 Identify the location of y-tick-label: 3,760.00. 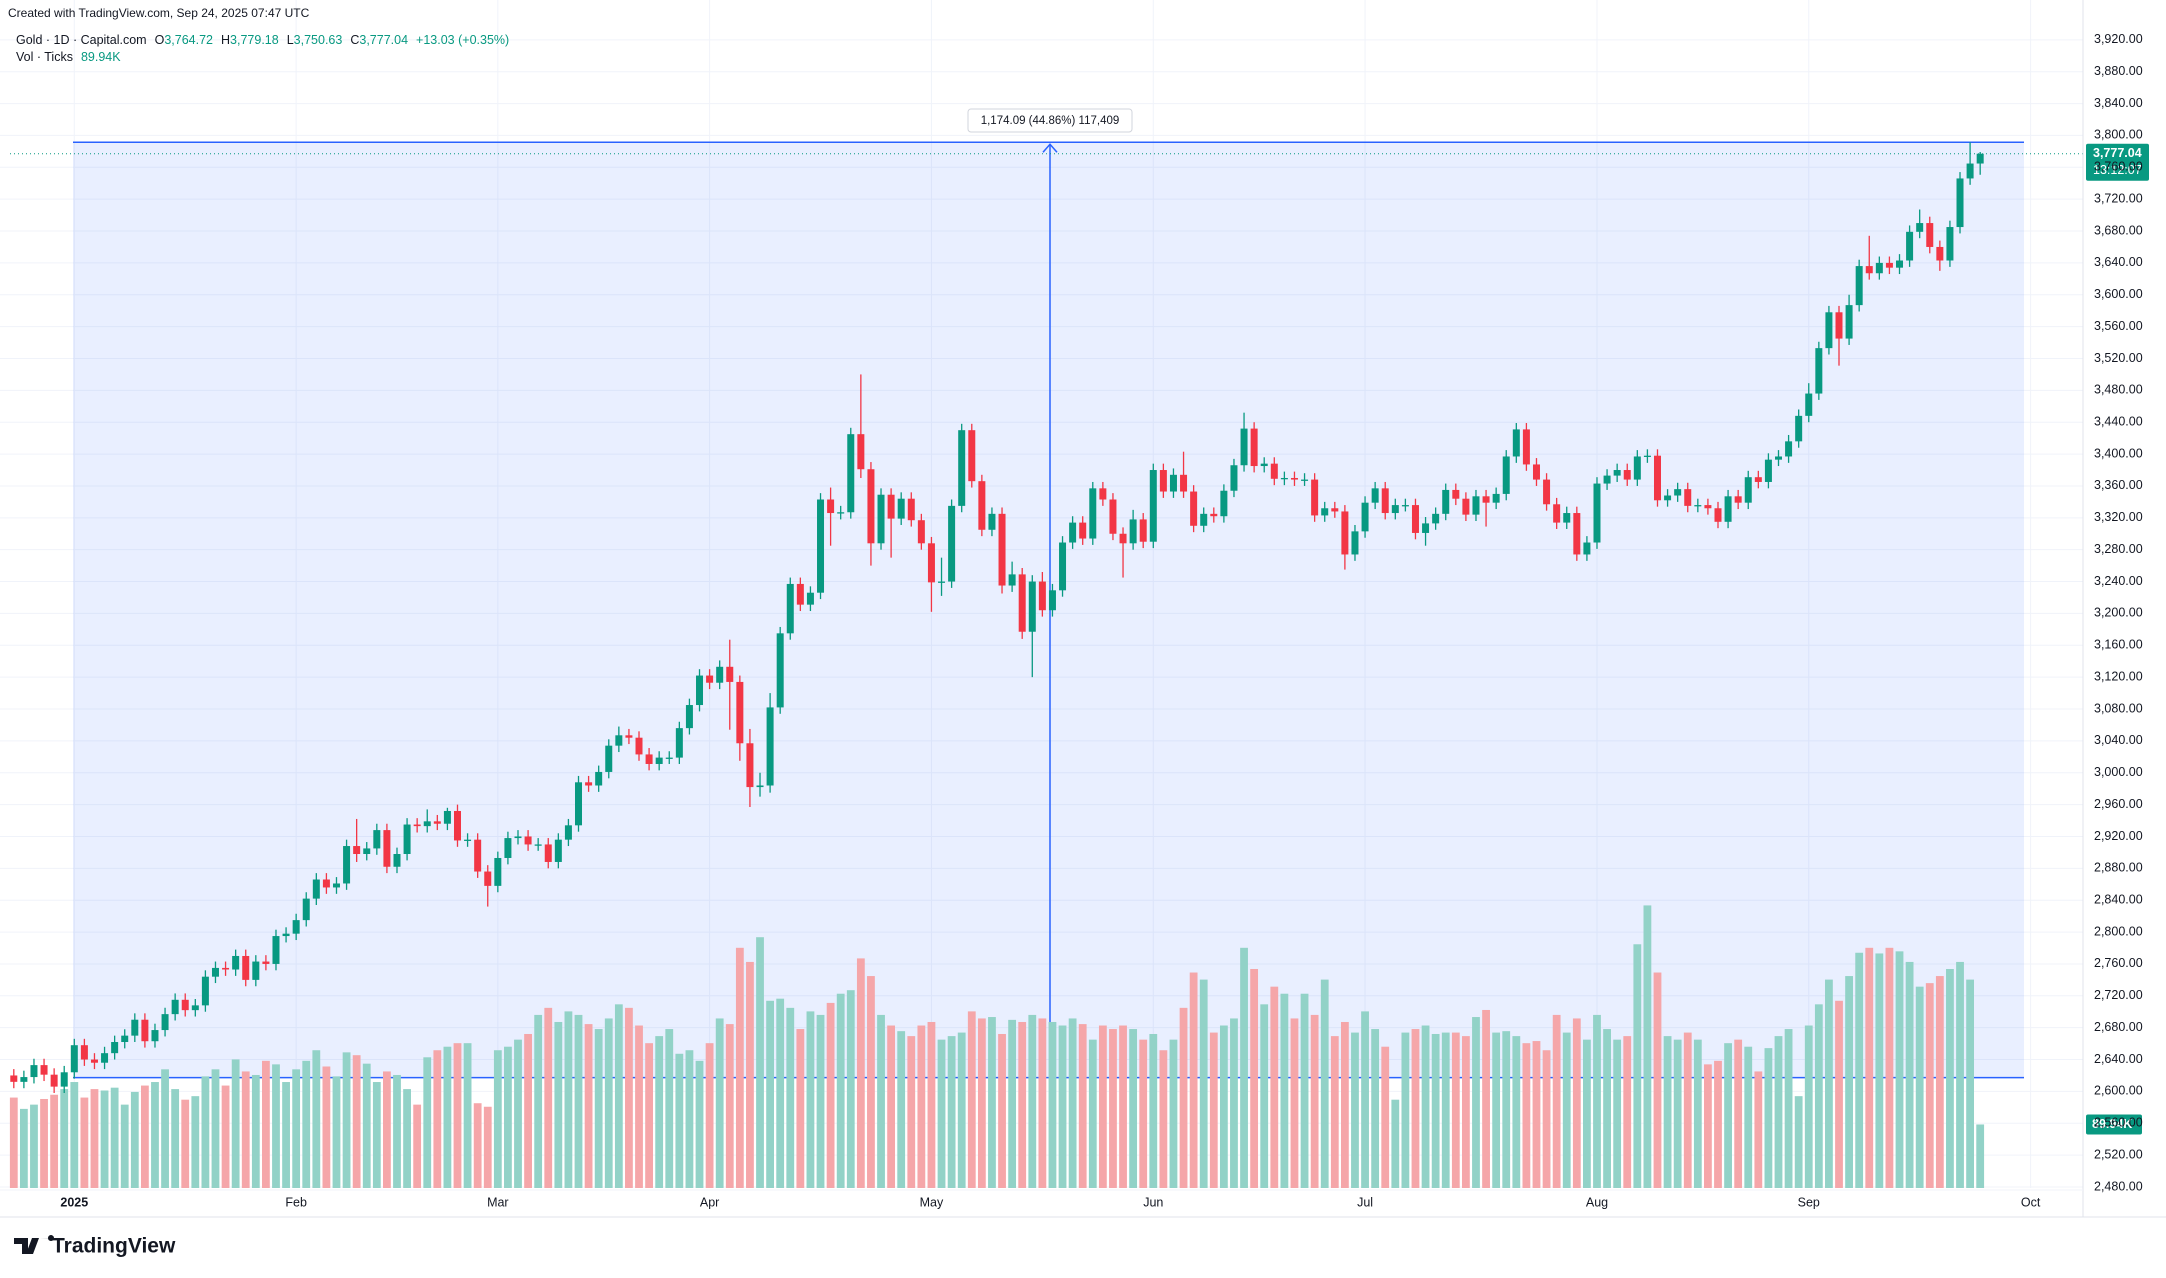
(2118, 167).